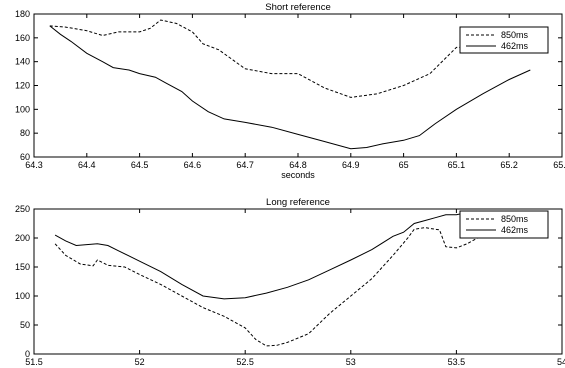  I want to click on chart-title: Short reference, so click(297, 7).